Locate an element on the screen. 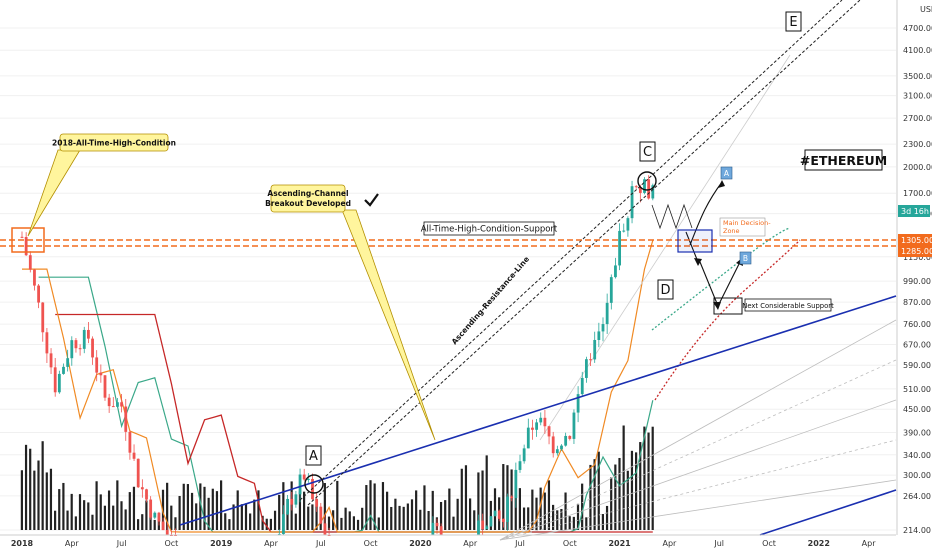  ema-green-projection is located at coordinates (721, 279).